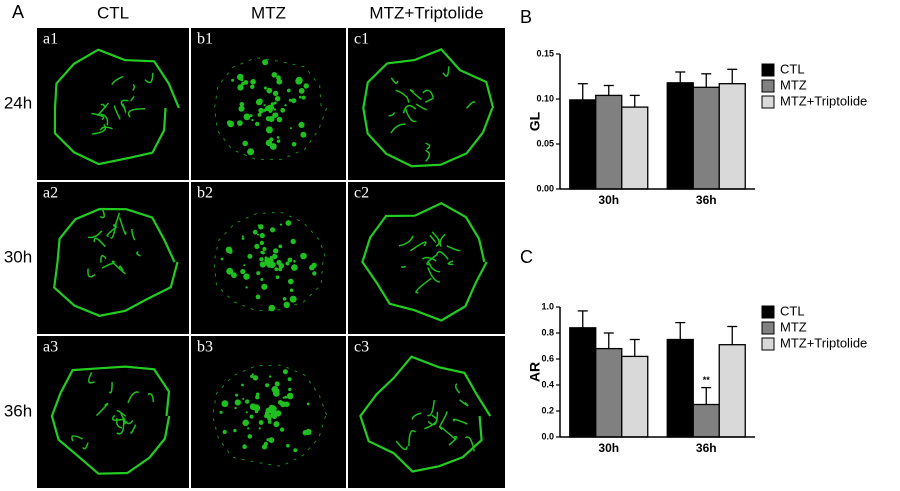 The width and height of the screenshot is (900, 491). I want to click on row-label: 30h, so click(18, 256).